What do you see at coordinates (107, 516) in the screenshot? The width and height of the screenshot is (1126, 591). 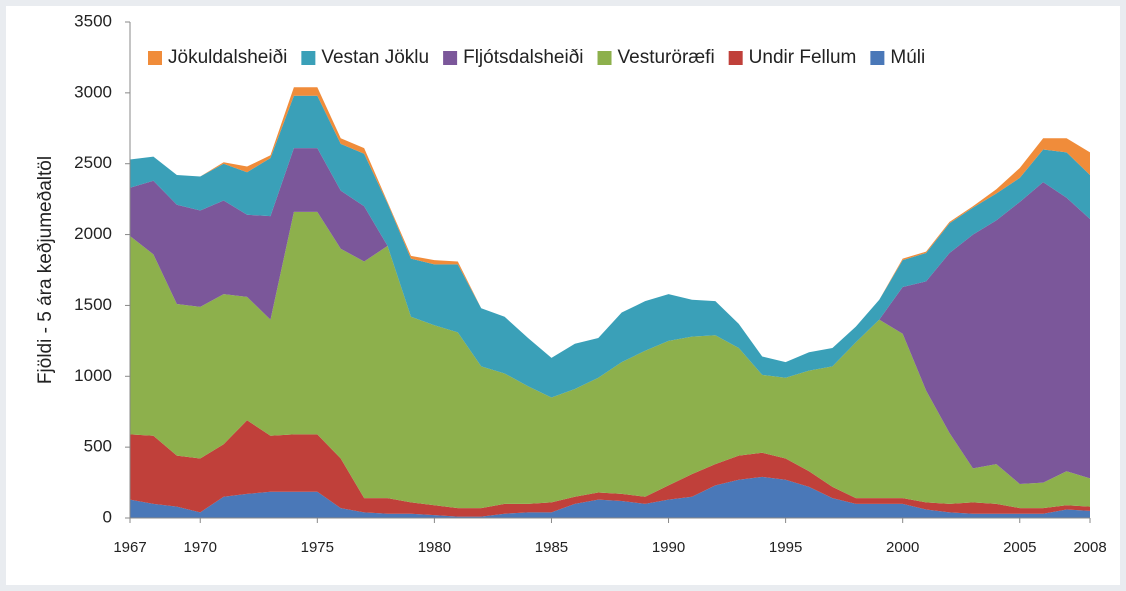 I see `y-tick-label: 0` at bounding box center [107, 516].